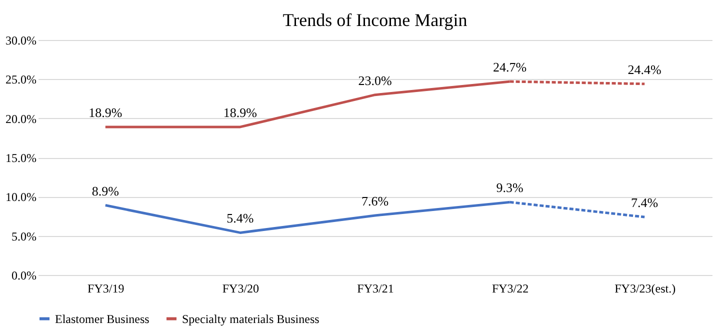  What do you see at coordinates (21, 158) in the screenshot?
I see `y-tick-label: 15.0%` at bounding box center [21, 158].